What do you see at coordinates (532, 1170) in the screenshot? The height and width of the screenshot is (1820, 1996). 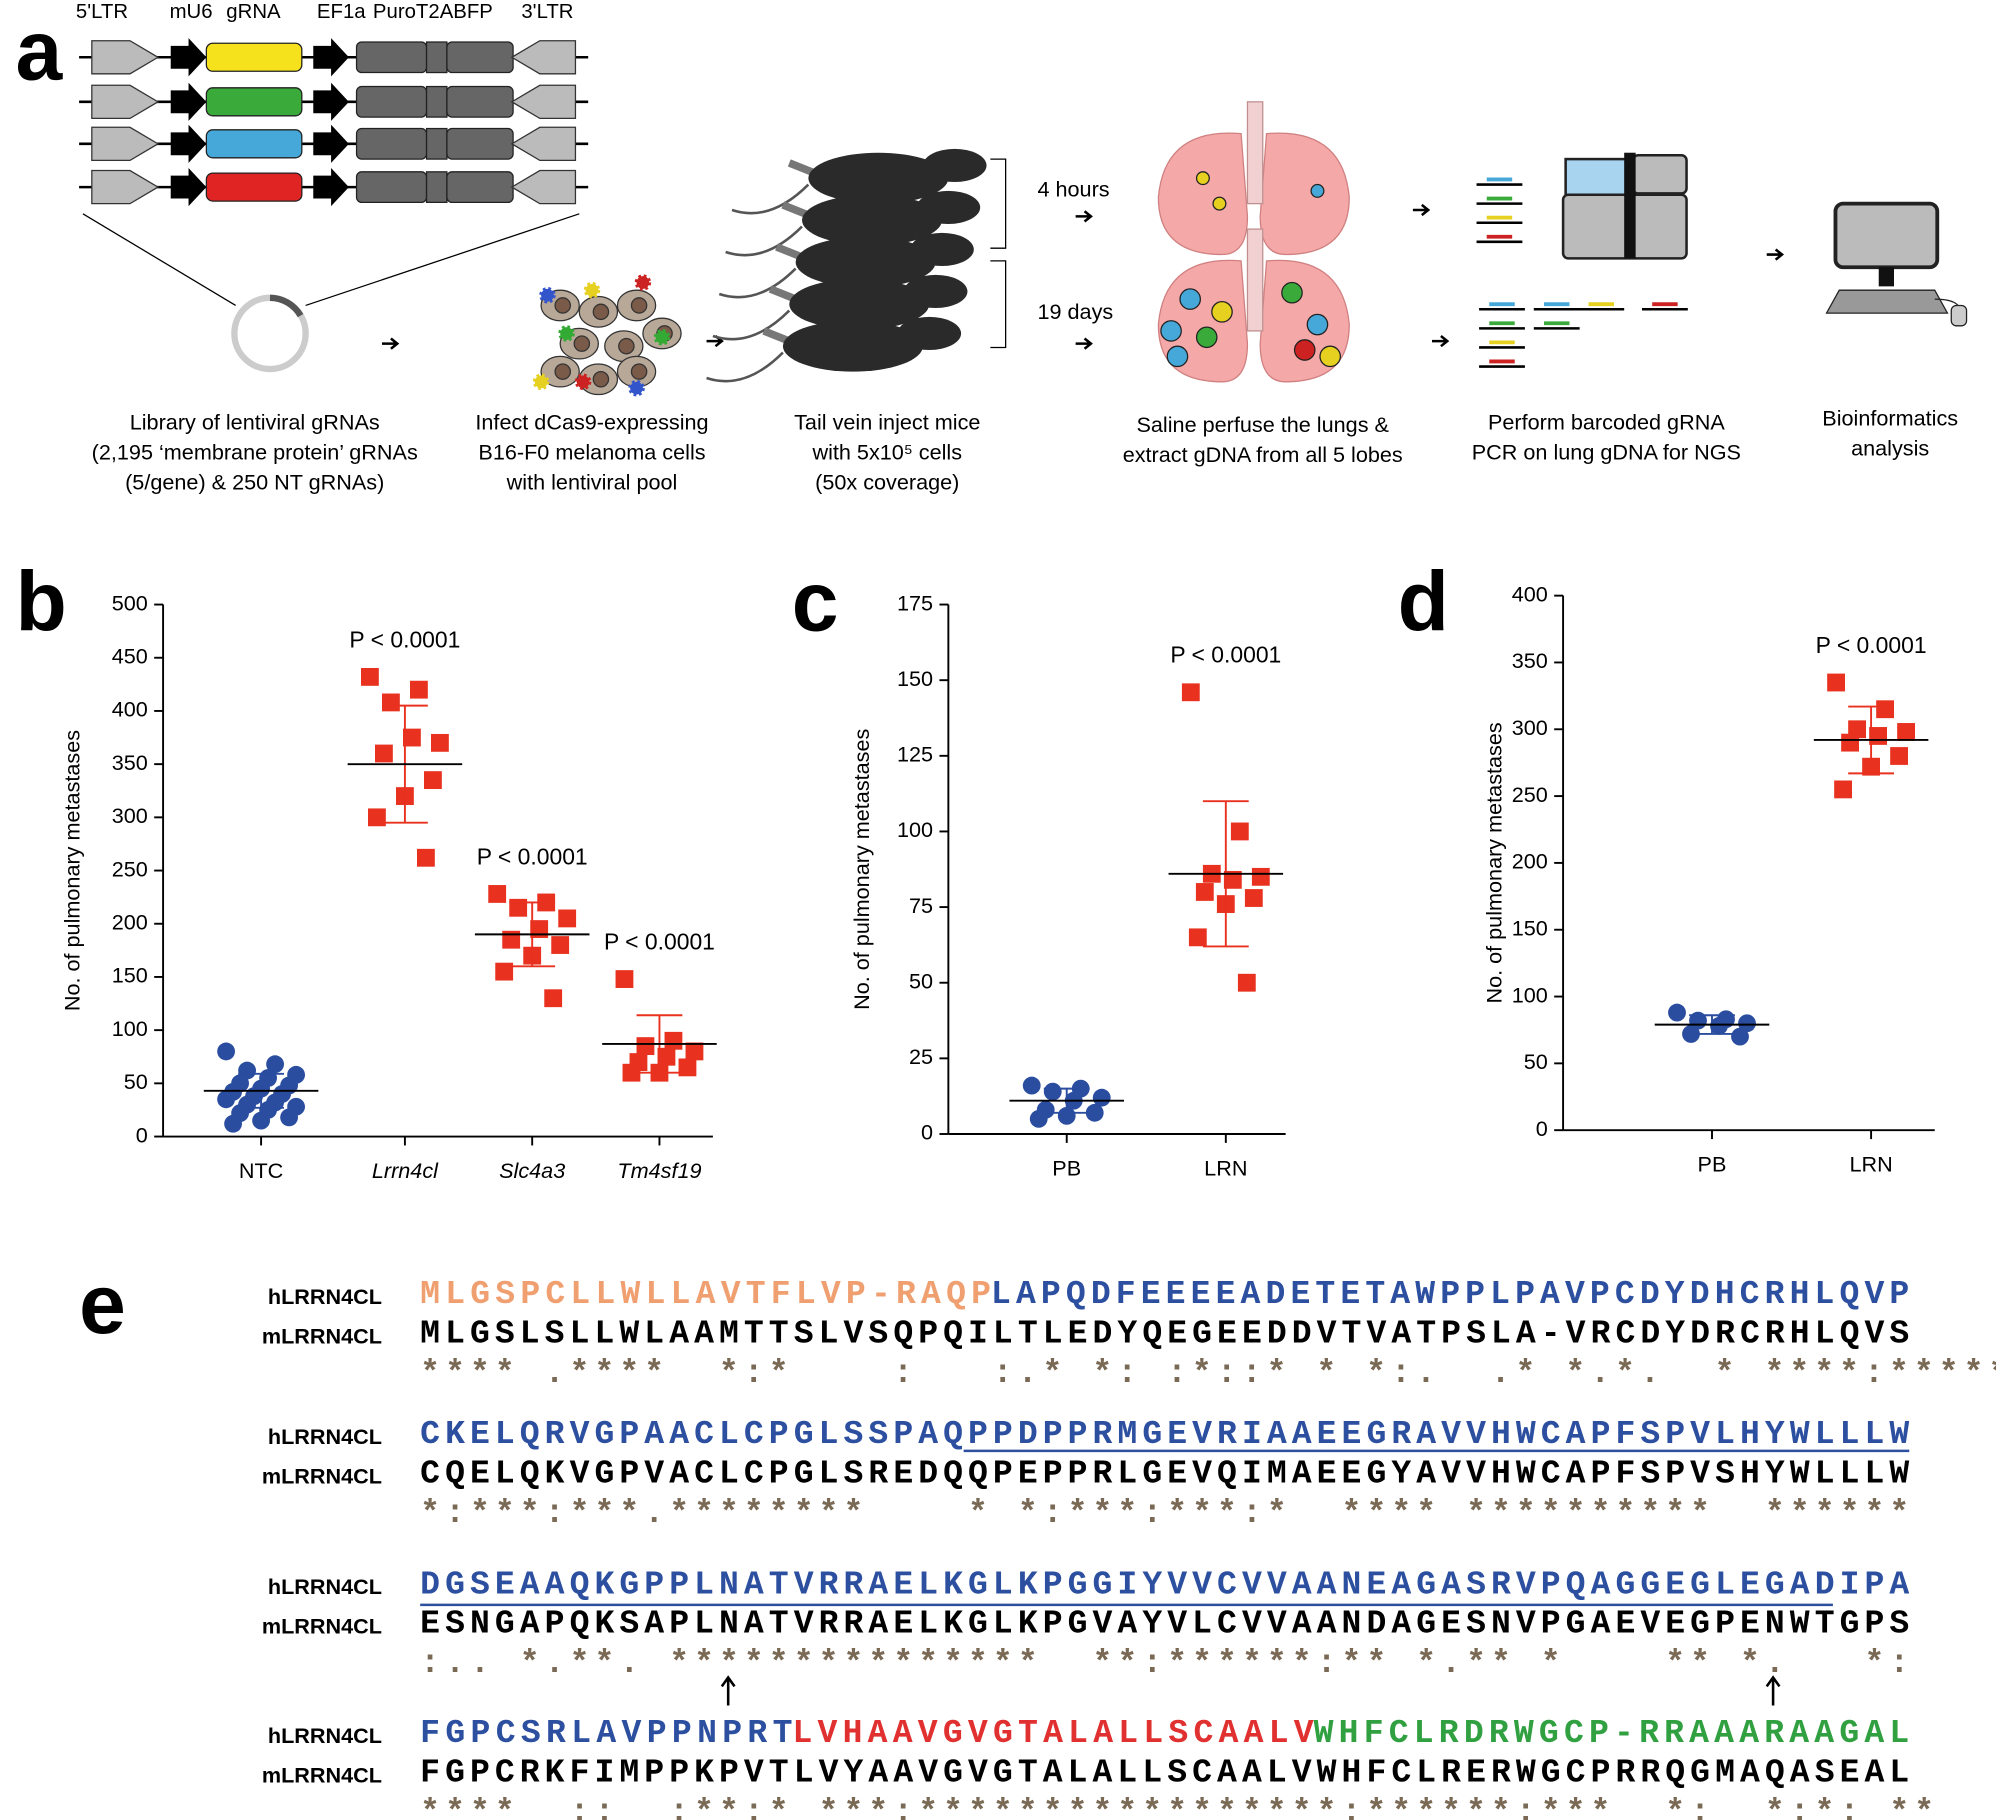 I see `x-tick-label: Slc4a3` at bounding box center [532, 1170].